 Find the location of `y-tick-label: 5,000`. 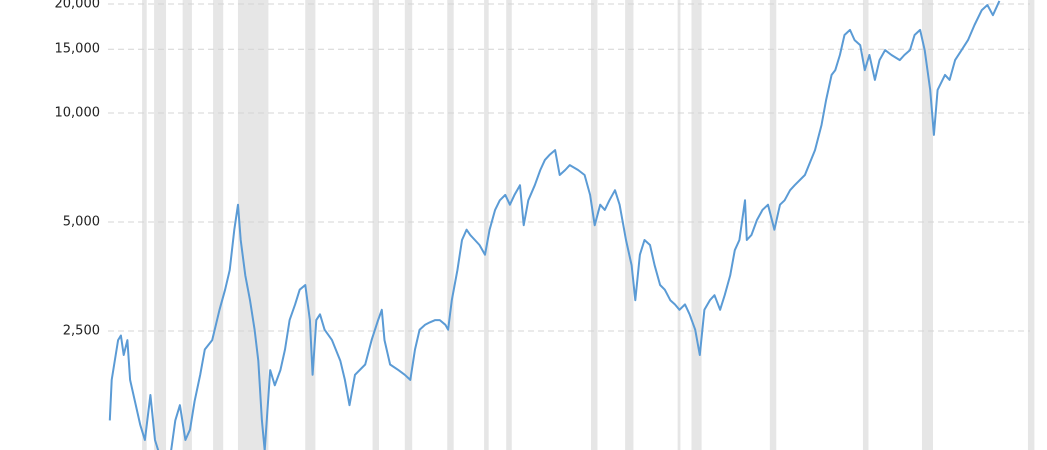

y-tick-label: 5,000 is located at coordinates (81, 221).